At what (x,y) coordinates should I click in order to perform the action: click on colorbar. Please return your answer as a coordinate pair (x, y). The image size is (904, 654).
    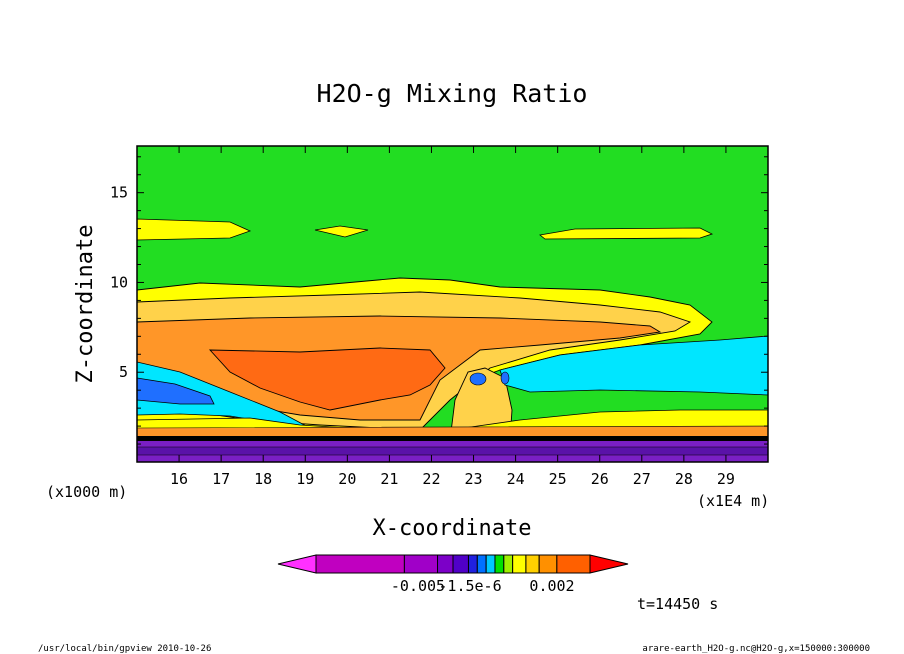
    Looking at the image, I should click on (453, 564).